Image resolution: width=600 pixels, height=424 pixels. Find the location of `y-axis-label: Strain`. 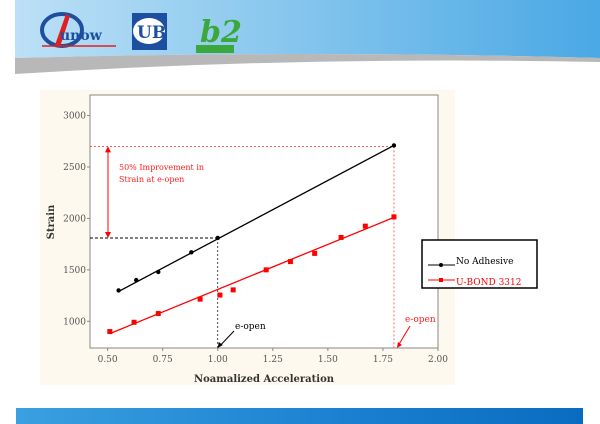

y-axis-label: Strain is located at coordinates (51, 221).